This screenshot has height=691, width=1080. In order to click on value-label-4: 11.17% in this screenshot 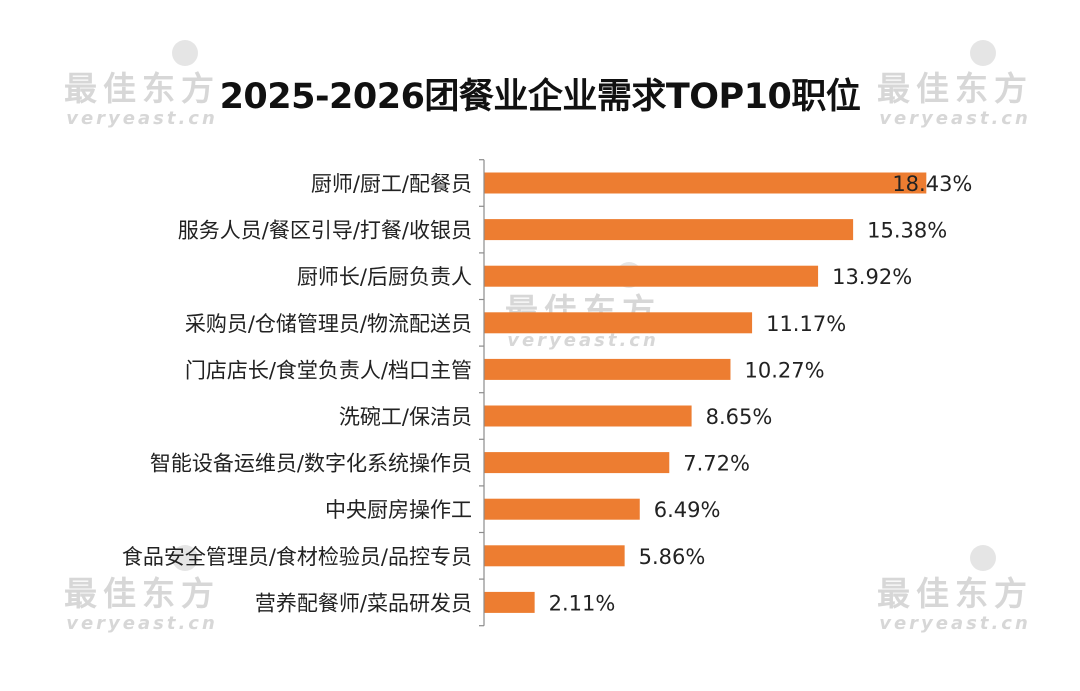, I will do `click(806, 324)`.